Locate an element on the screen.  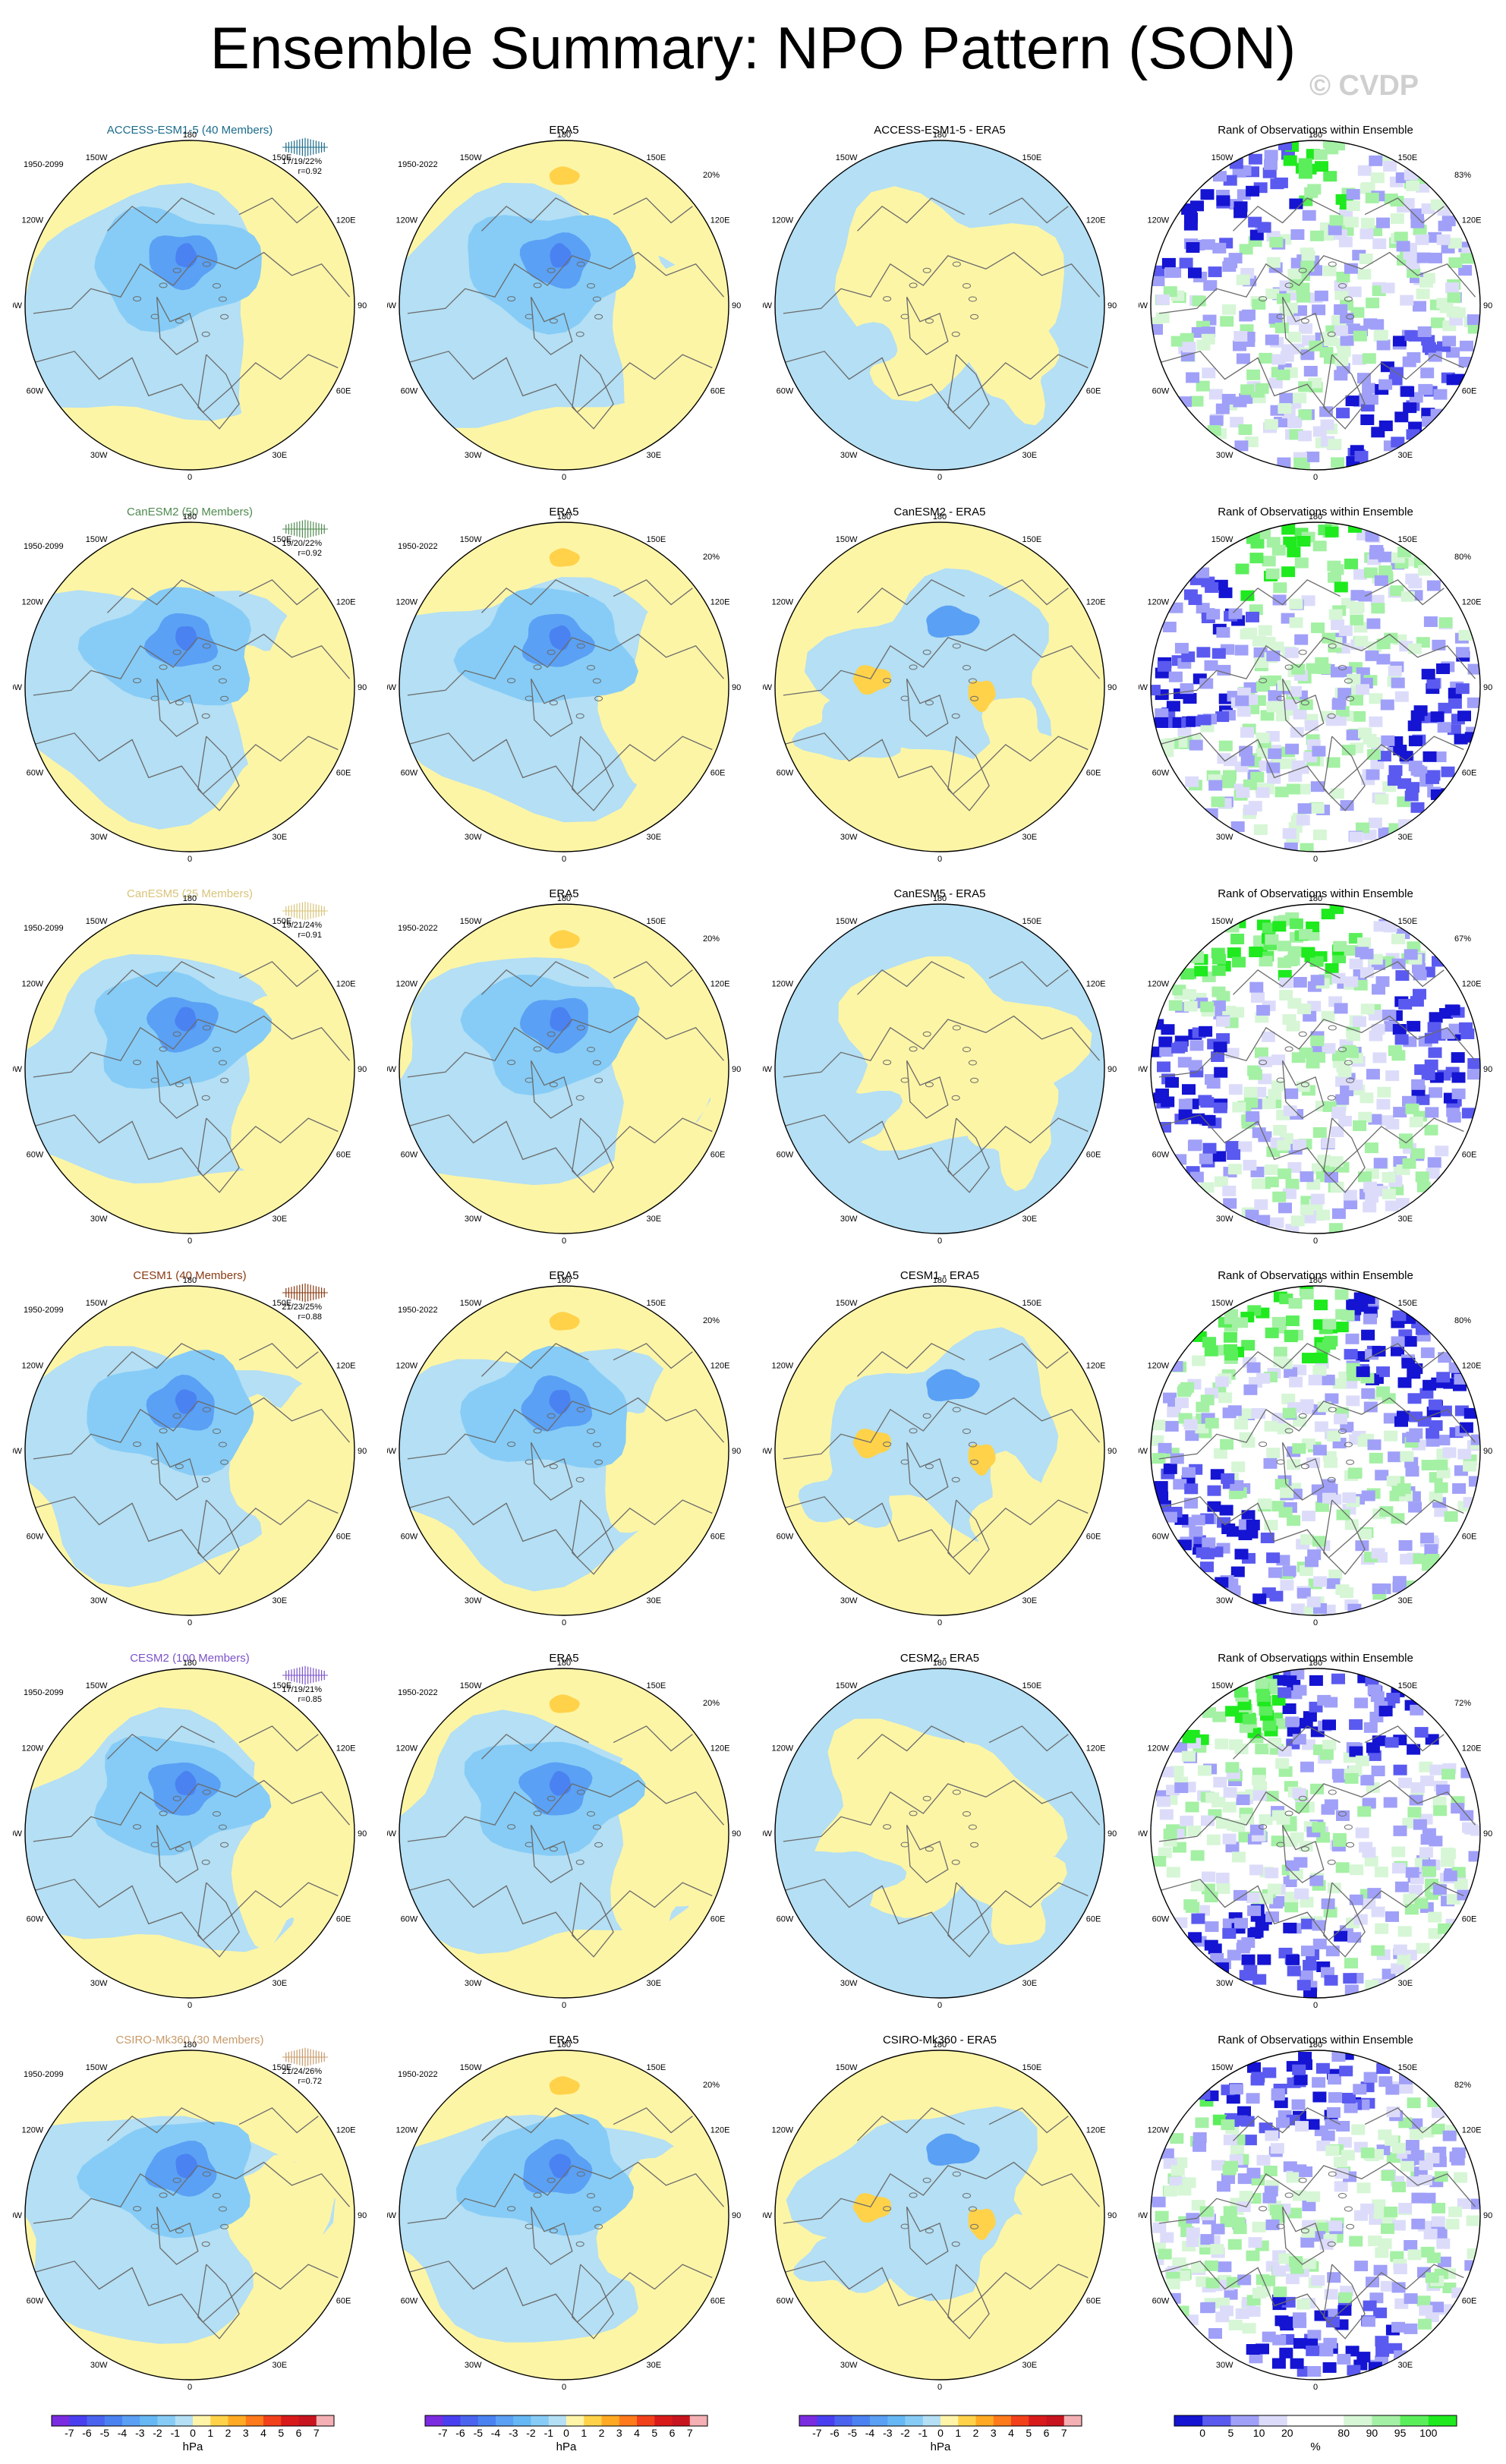
lon-label-30w: 30W is located at coordinates (99, 1601).